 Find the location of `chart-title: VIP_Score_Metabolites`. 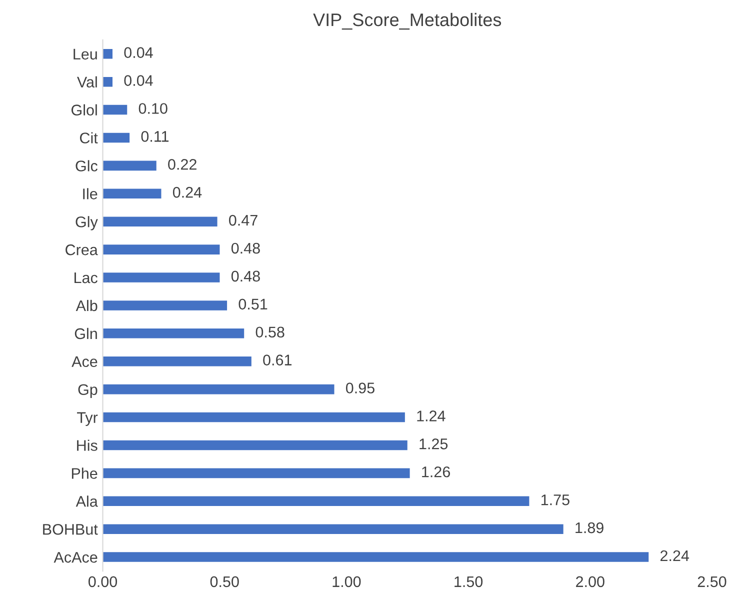

chart-title: VIP_Score_Metabolites is located at coordinates (407, 21).